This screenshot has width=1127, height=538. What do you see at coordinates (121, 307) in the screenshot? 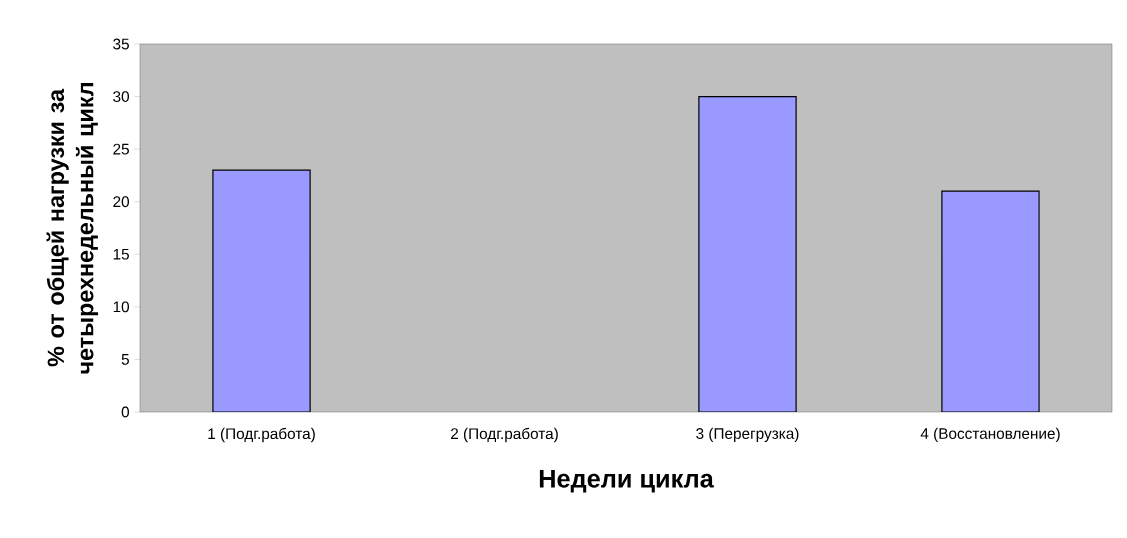
I see `y-tick-label: 10` at bounding box center [121, 307].